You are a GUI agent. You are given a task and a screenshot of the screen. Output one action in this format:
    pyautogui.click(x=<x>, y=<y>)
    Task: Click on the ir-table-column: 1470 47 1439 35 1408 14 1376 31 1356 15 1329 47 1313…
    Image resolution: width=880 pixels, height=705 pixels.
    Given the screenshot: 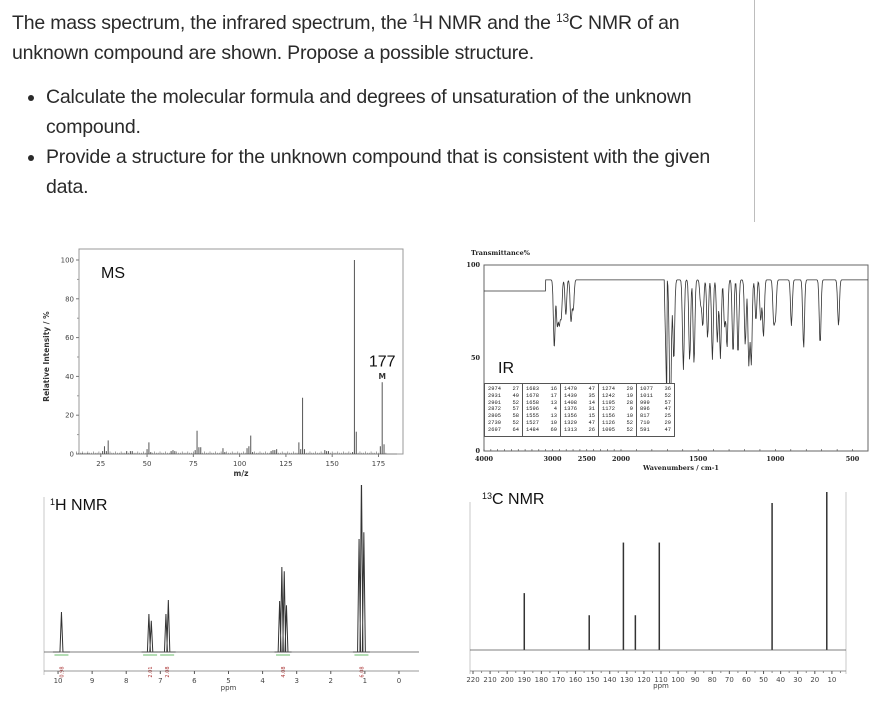 What is the action you would take?
    pyautogui.click(x=580, y=410)
    